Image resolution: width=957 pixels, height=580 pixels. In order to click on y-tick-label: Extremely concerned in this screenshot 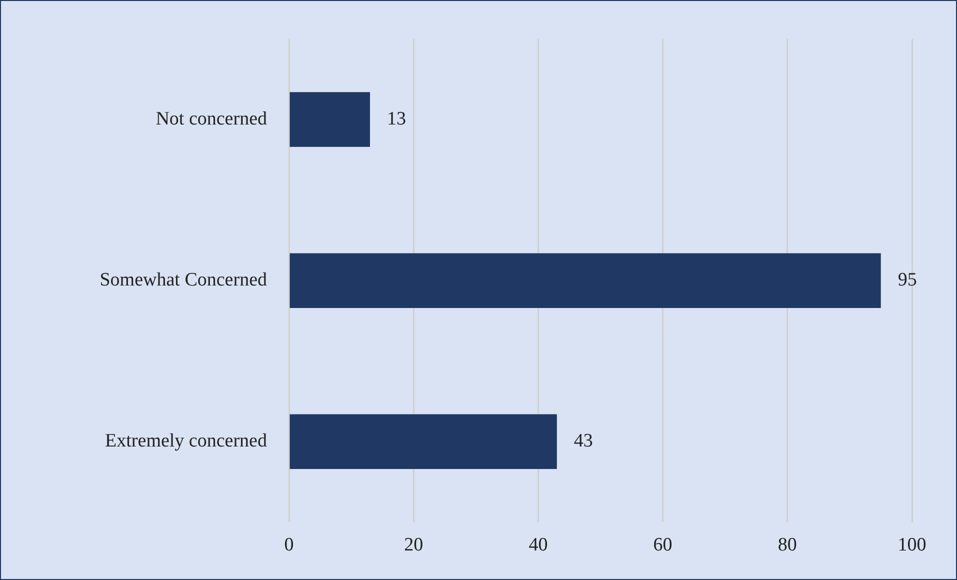, I will do `click(186, 441)`.